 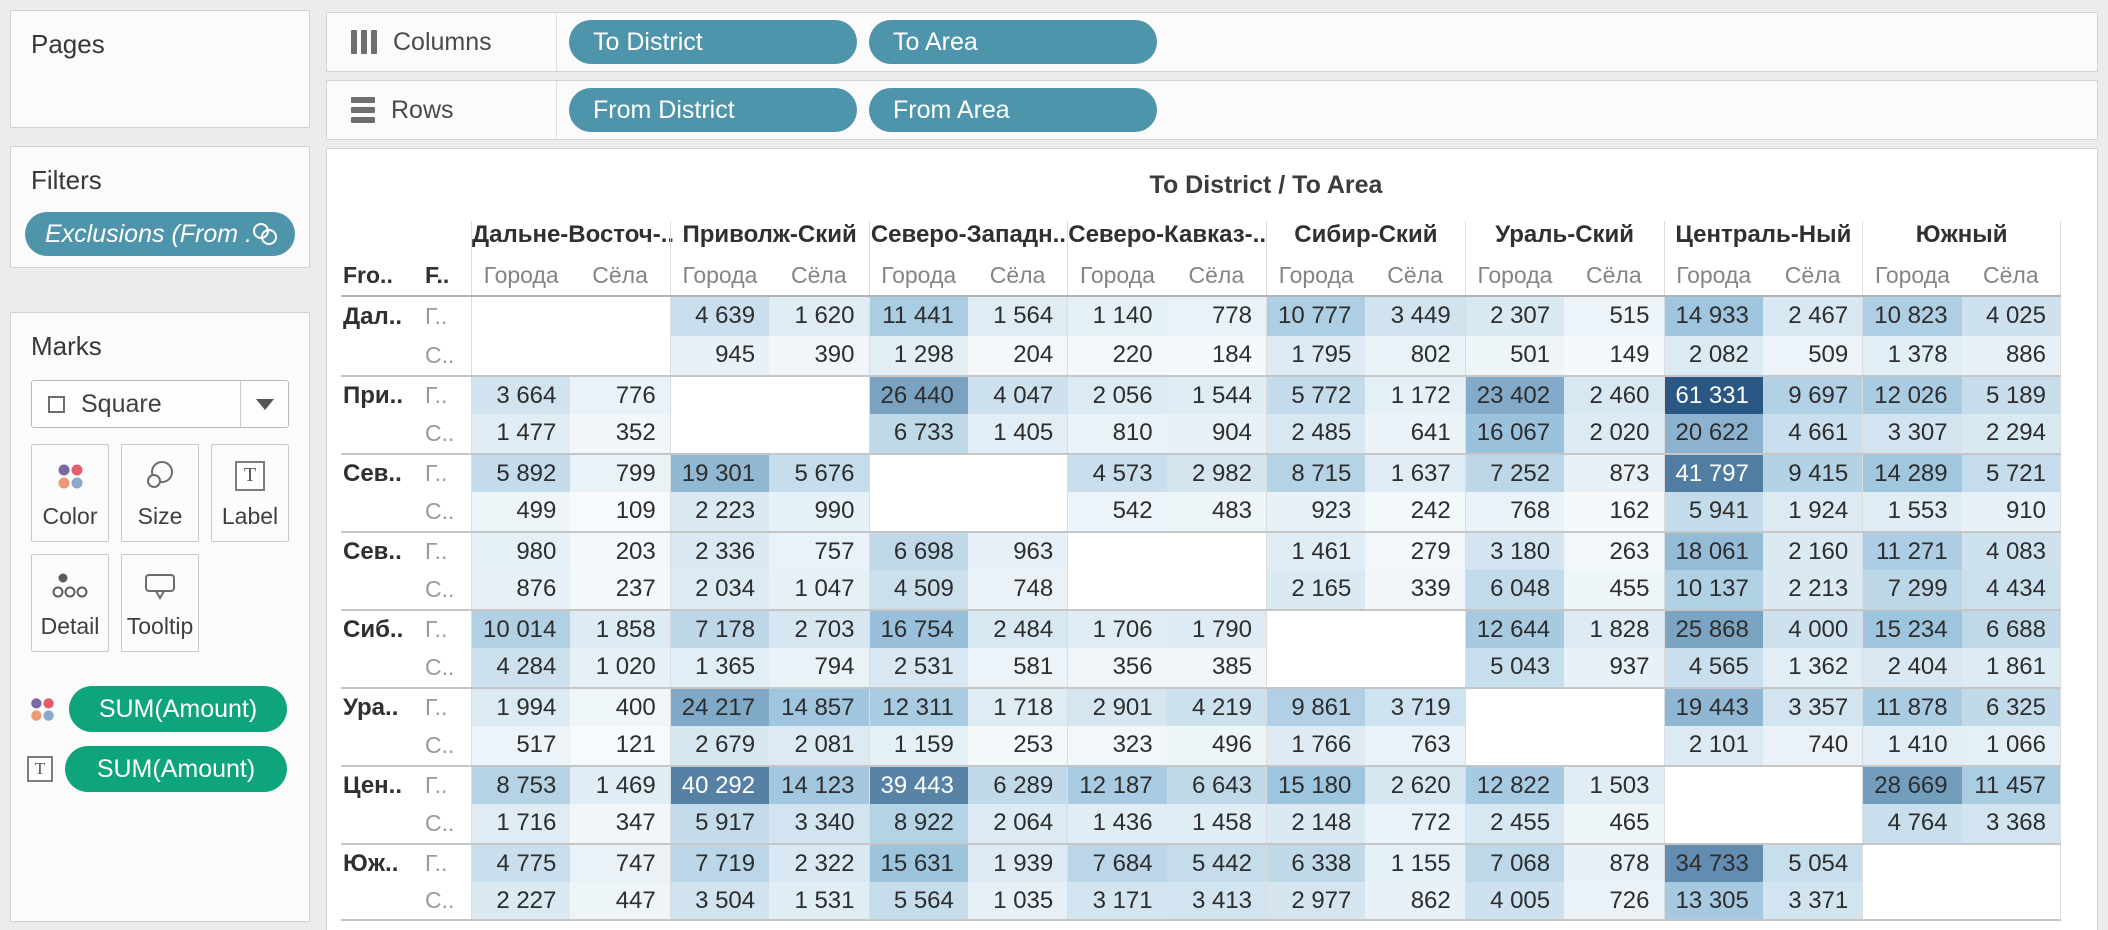 I want to click on heat-cell: 923, so click(x=1316, y=511).